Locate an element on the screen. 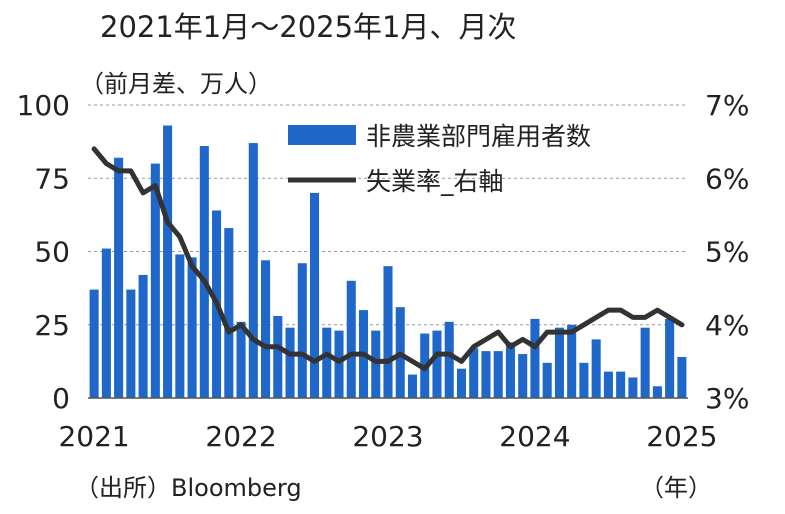  y-right-tick-label: 3% is located at coordinates (727, 398).